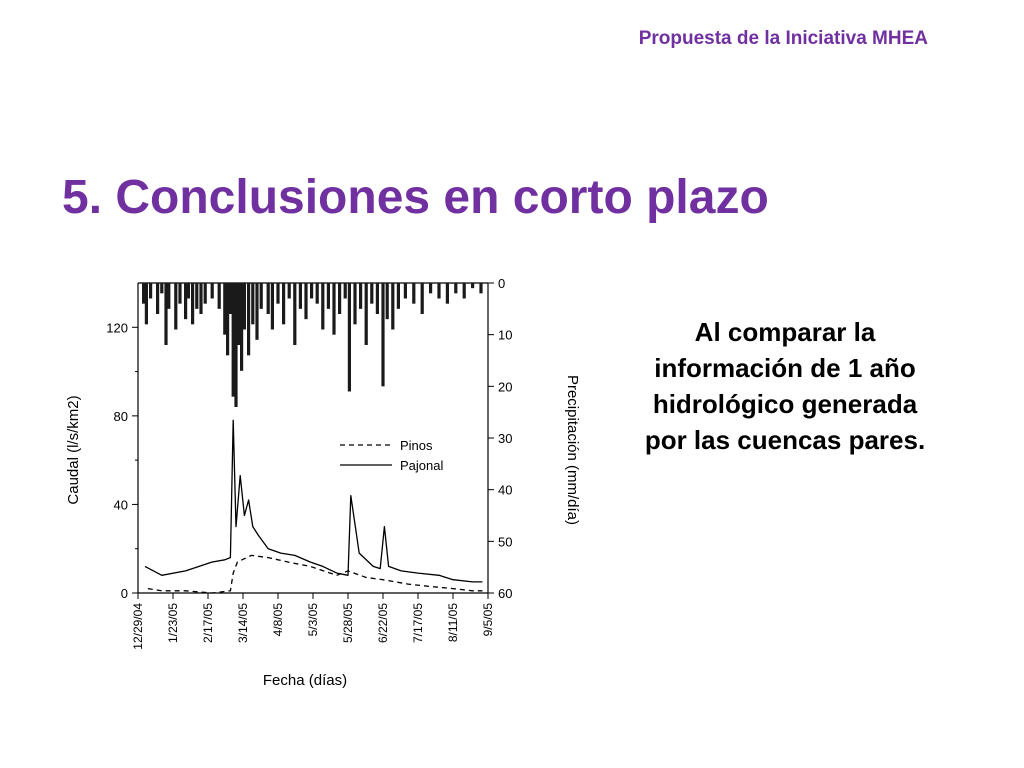  Describe the element at coordinates (305, 680) in the screenshot. I see `x-axis-label: Fecha (días)` at that location.